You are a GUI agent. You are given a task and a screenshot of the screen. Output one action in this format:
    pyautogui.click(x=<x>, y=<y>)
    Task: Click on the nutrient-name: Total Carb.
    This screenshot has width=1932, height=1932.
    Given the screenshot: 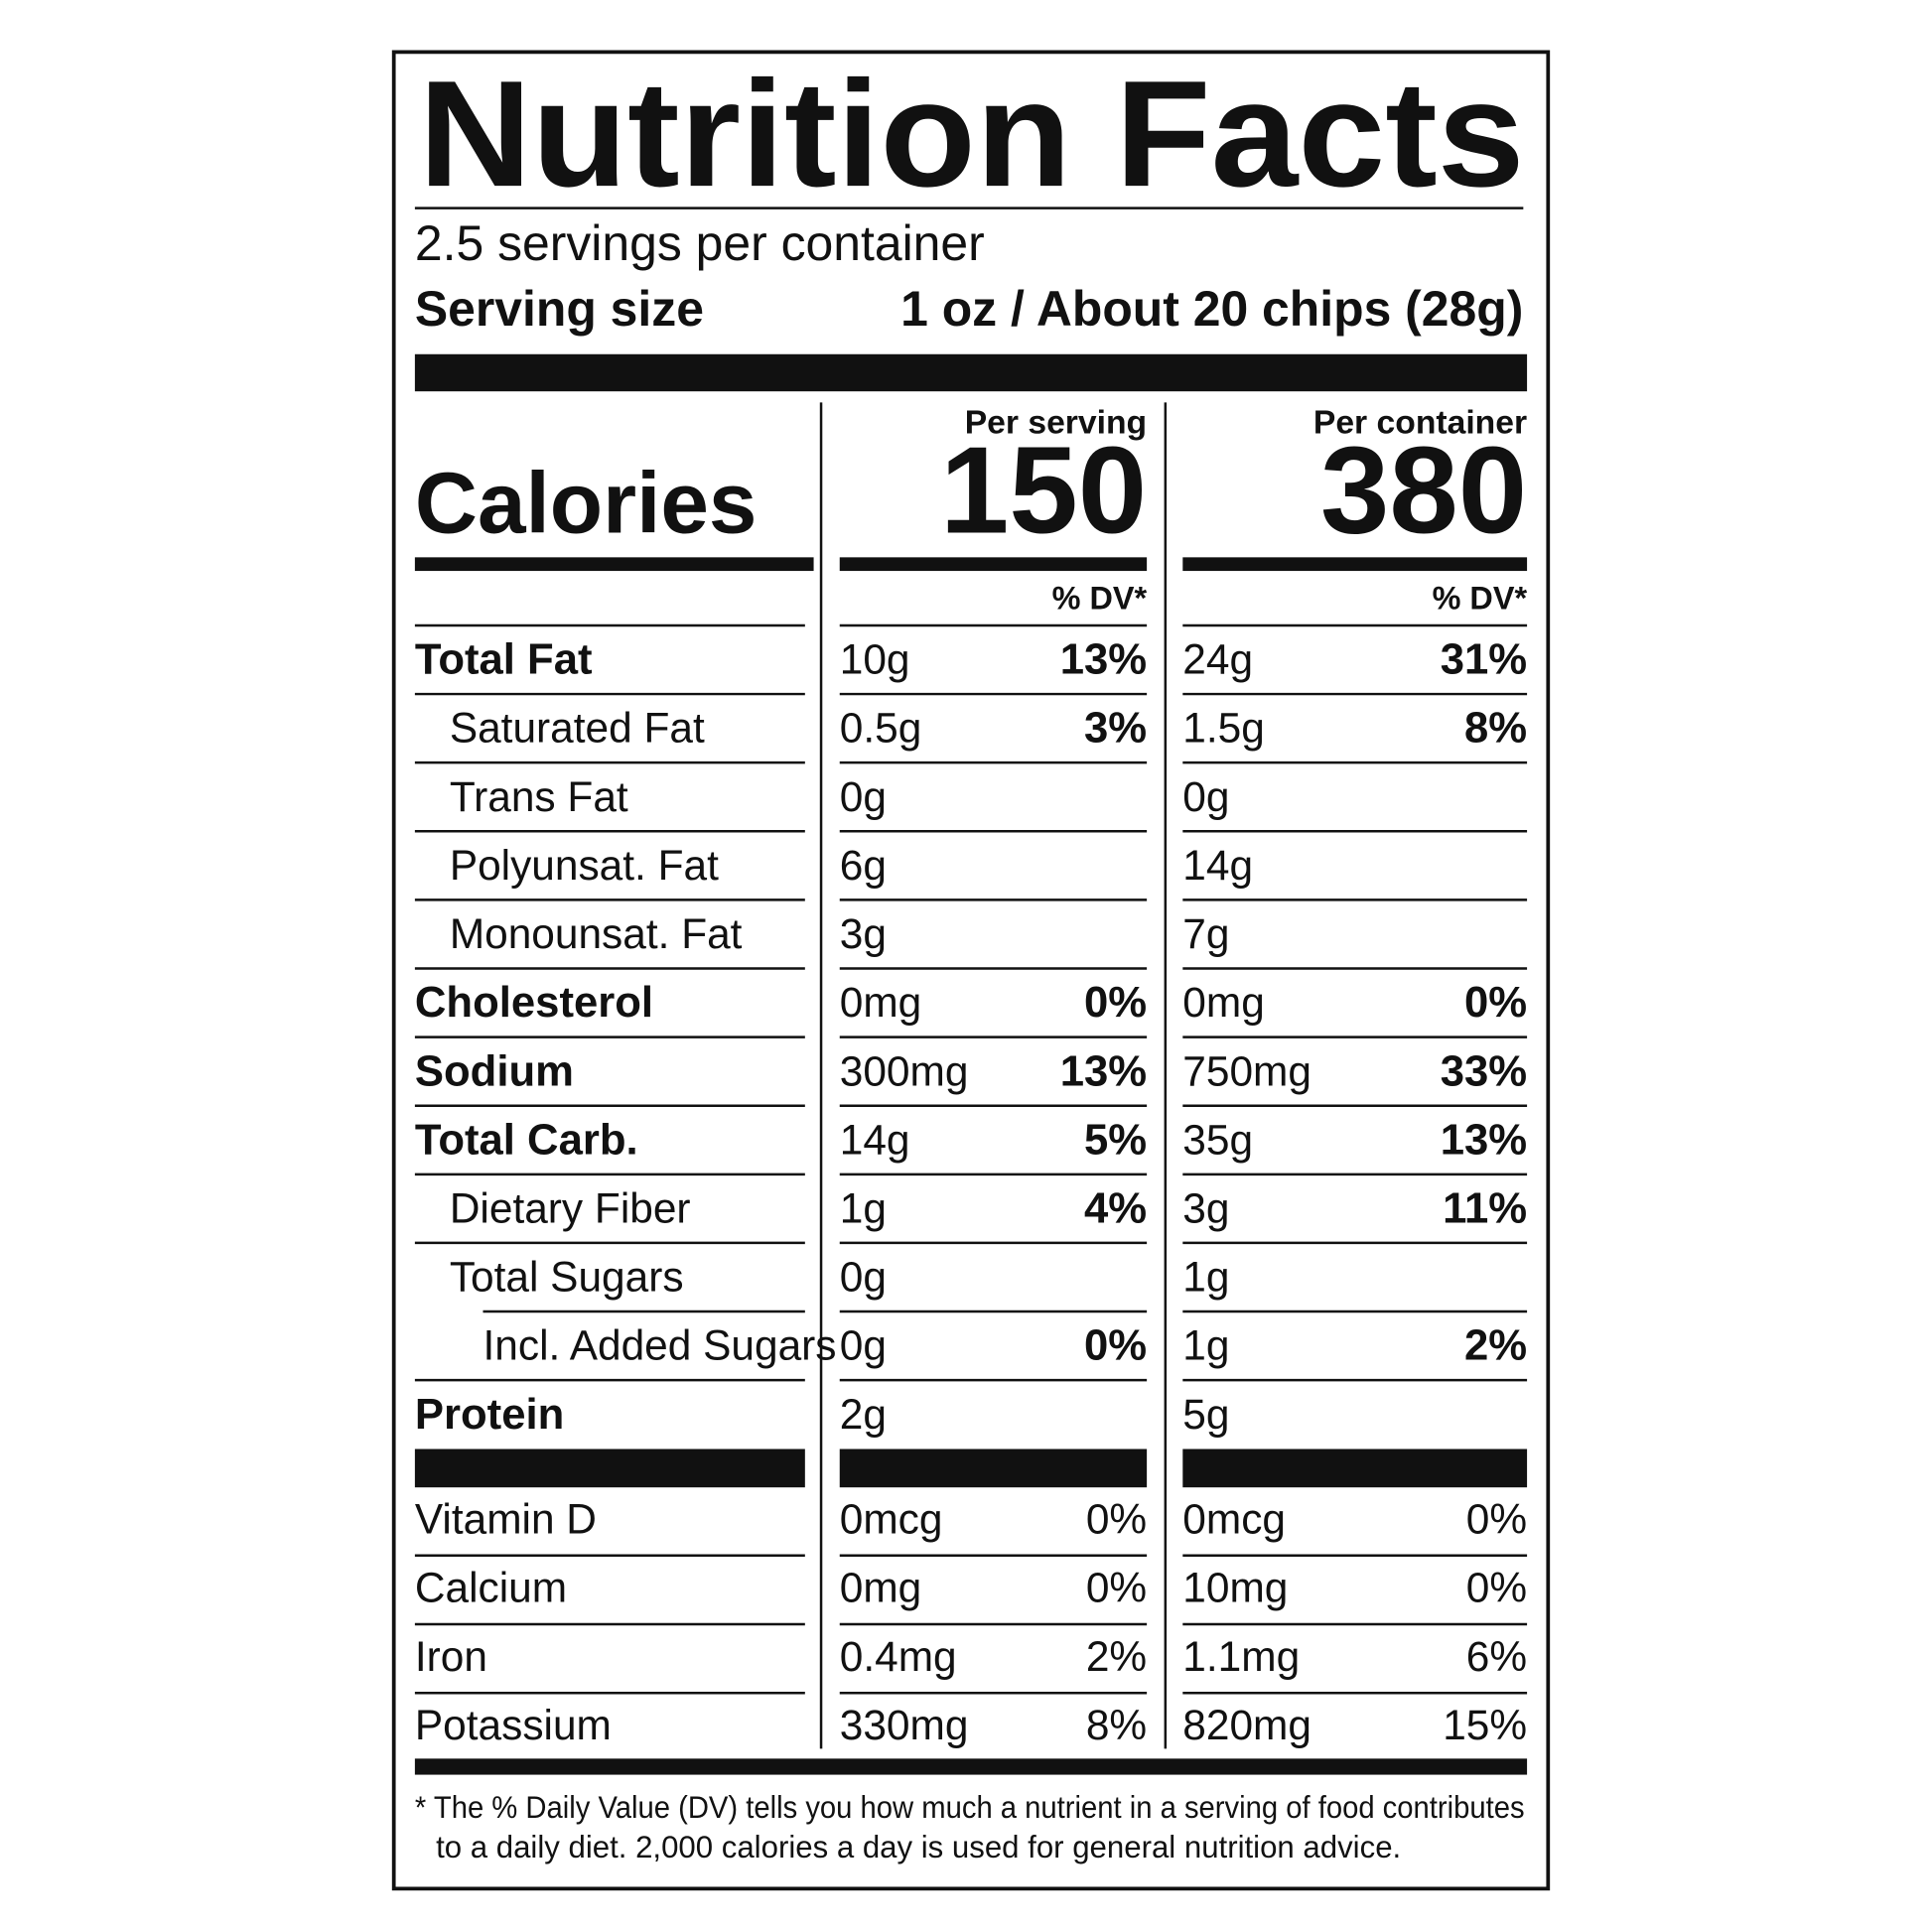 What is the action you would take?
    pyautogui.click(x=526, y=1140)
    